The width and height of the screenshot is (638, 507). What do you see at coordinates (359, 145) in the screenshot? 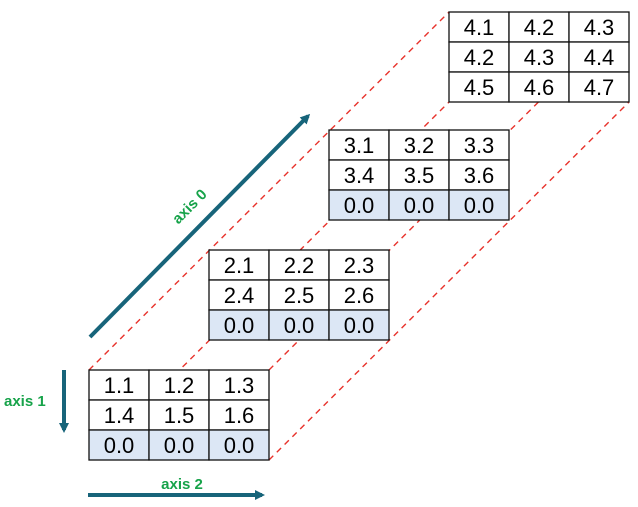
I see `cell-value: 3.1` at bounding box center [359, 145].